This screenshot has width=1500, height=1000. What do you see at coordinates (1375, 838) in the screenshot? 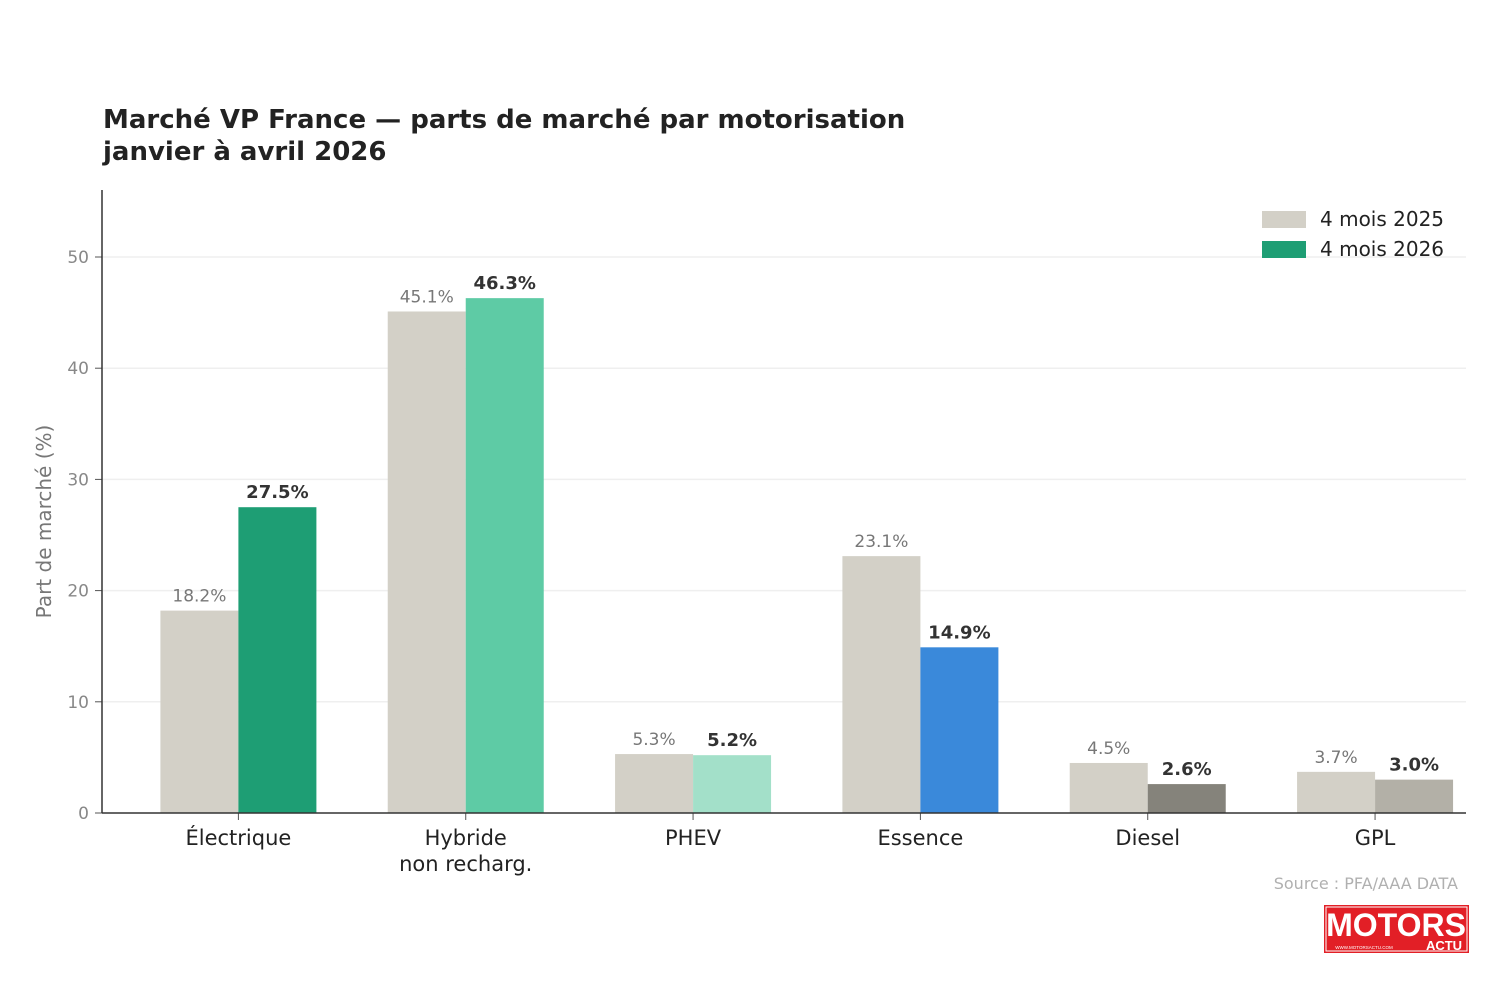
I see `x-tick-label: GPL` at bounding box center [1375, 838].